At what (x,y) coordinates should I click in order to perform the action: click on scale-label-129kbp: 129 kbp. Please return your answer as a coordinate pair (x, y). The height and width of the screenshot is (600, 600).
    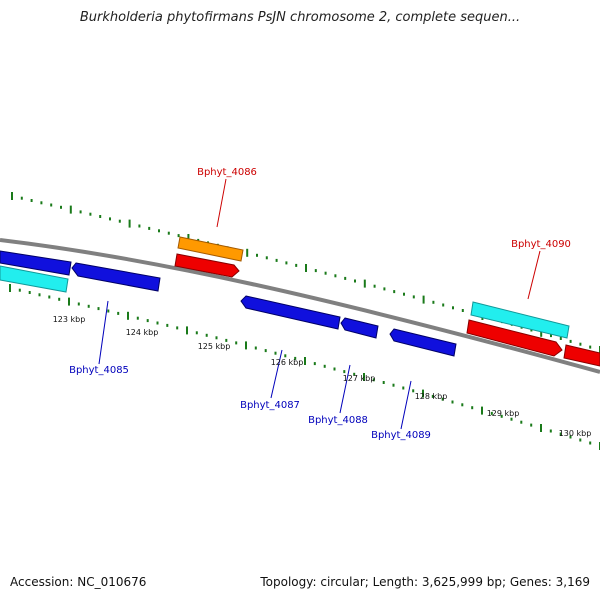
    Looking at the image, I should click on (503, 413).